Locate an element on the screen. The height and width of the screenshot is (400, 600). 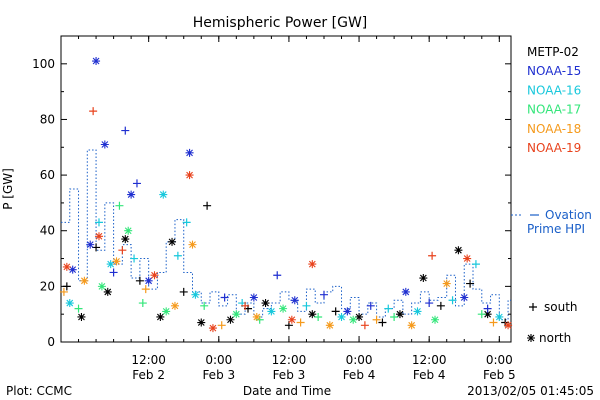
legend-noaa-15: NOAA-15 is located at coordinates (554, 71).